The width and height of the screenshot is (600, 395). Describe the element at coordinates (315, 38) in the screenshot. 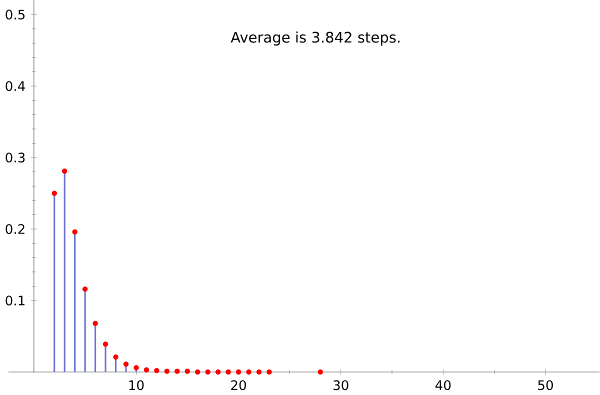

I see `annotation: Average is 3.842 steps.` at that location.